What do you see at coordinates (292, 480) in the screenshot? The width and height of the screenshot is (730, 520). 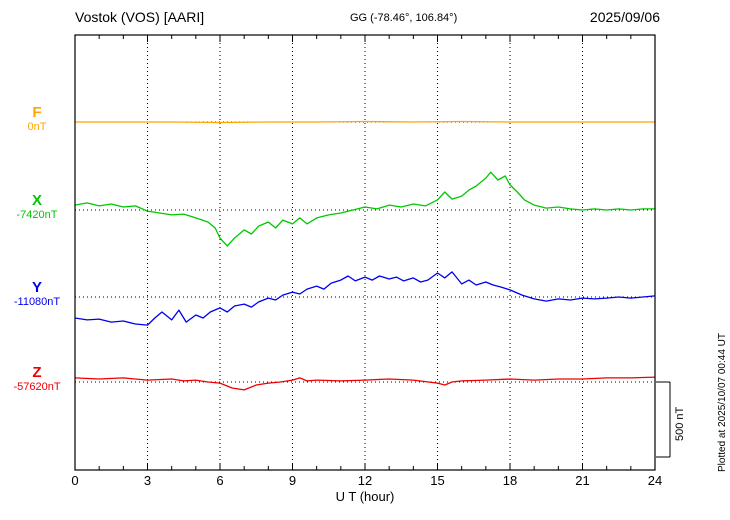 I see `x-tick-label: 9` at bounding box center [292, 480].